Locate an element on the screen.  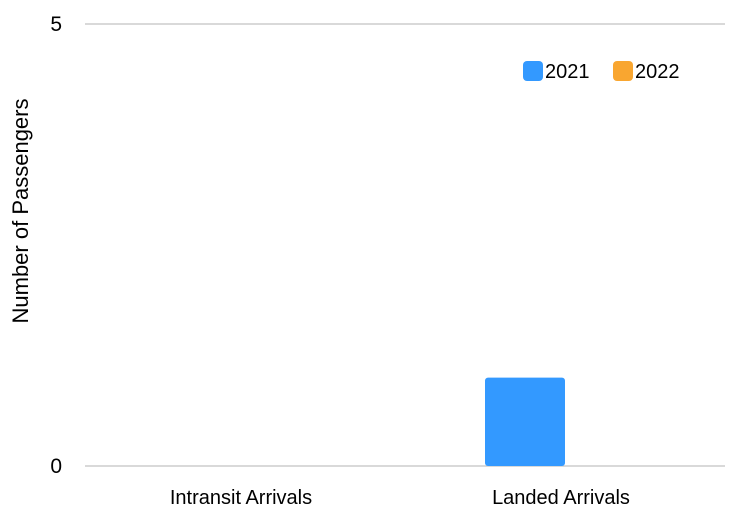
legend: 2021 2022 is located at coordinates (601, 72).